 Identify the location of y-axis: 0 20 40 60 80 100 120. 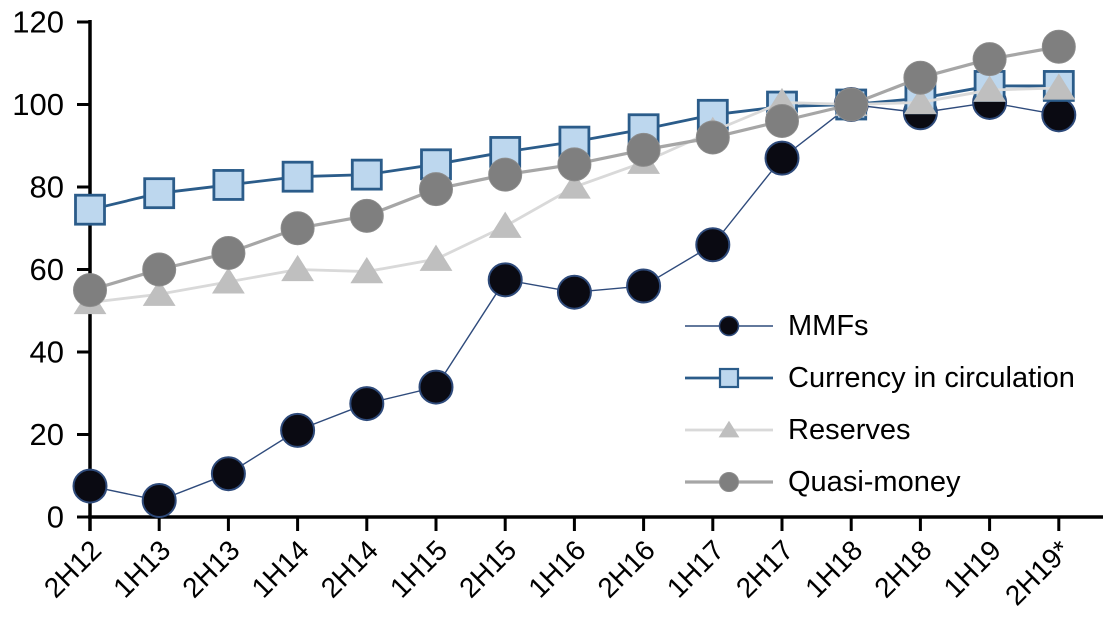
(52, 270).